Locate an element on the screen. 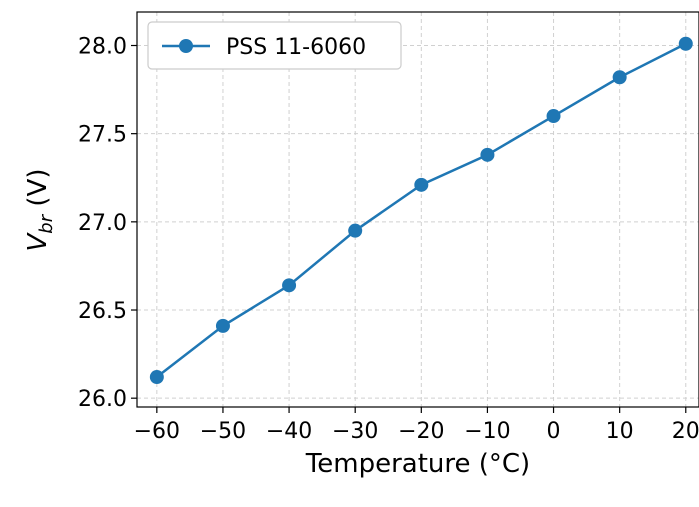 This screenshot has width=699, height=507. y-tick-label: 26.0 is located at coordinates (102, 399).